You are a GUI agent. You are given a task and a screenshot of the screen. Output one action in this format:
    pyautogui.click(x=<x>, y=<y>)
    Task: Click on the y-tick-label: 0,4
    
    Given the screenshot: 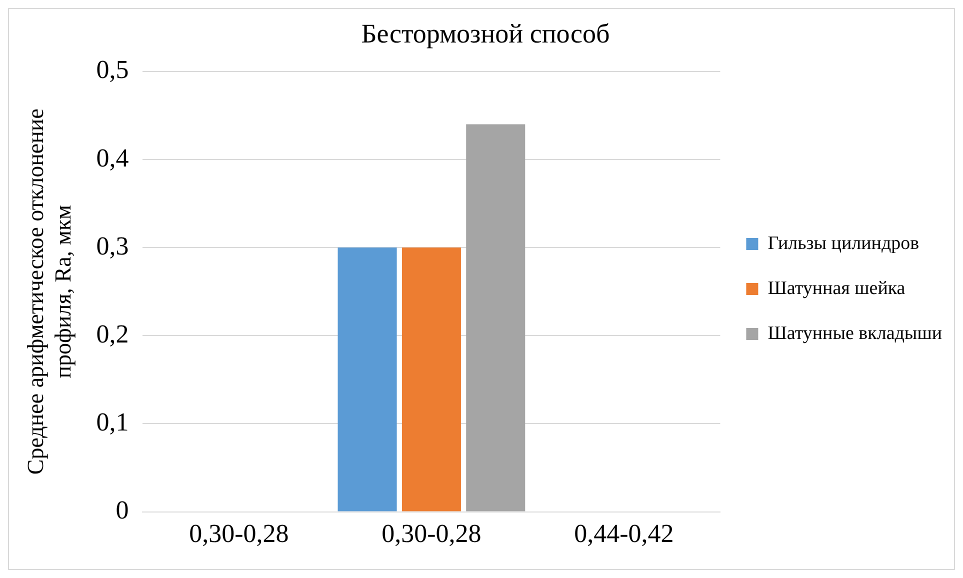 What is the action you would take?
    pyautogui.click(x=112, y=157)
    